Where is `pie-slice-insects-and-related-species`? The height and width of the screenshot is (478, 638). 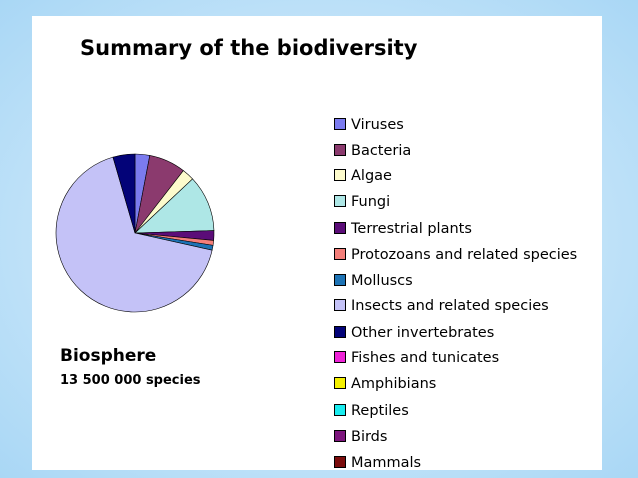 pie-slice-insects-and-related-species is located at coordinates (134, 234).